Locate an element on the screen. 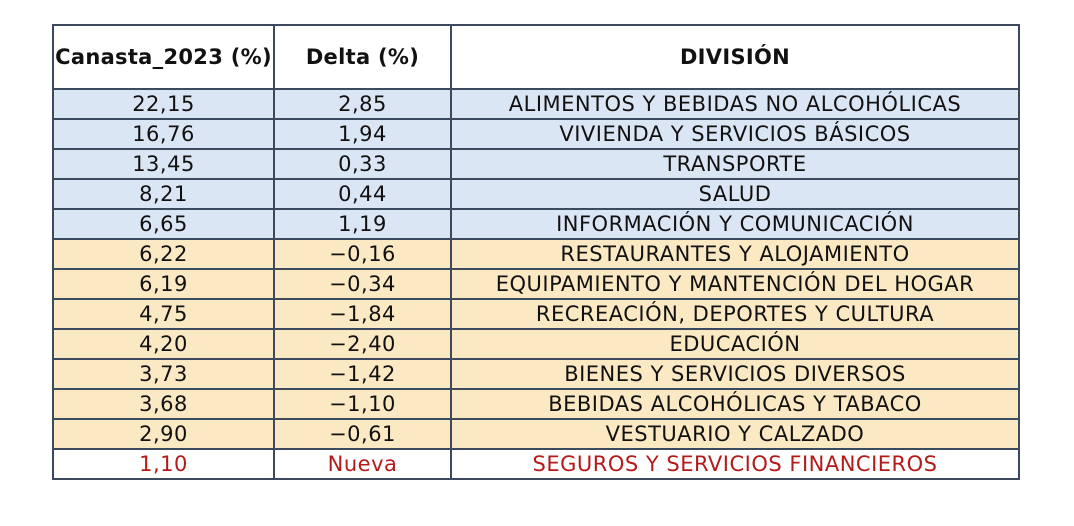 The image size is (1074, 526). table-row: 2,90 −0,61 VESTUARIO Y CALZADO is located at coordinates (536, 434).